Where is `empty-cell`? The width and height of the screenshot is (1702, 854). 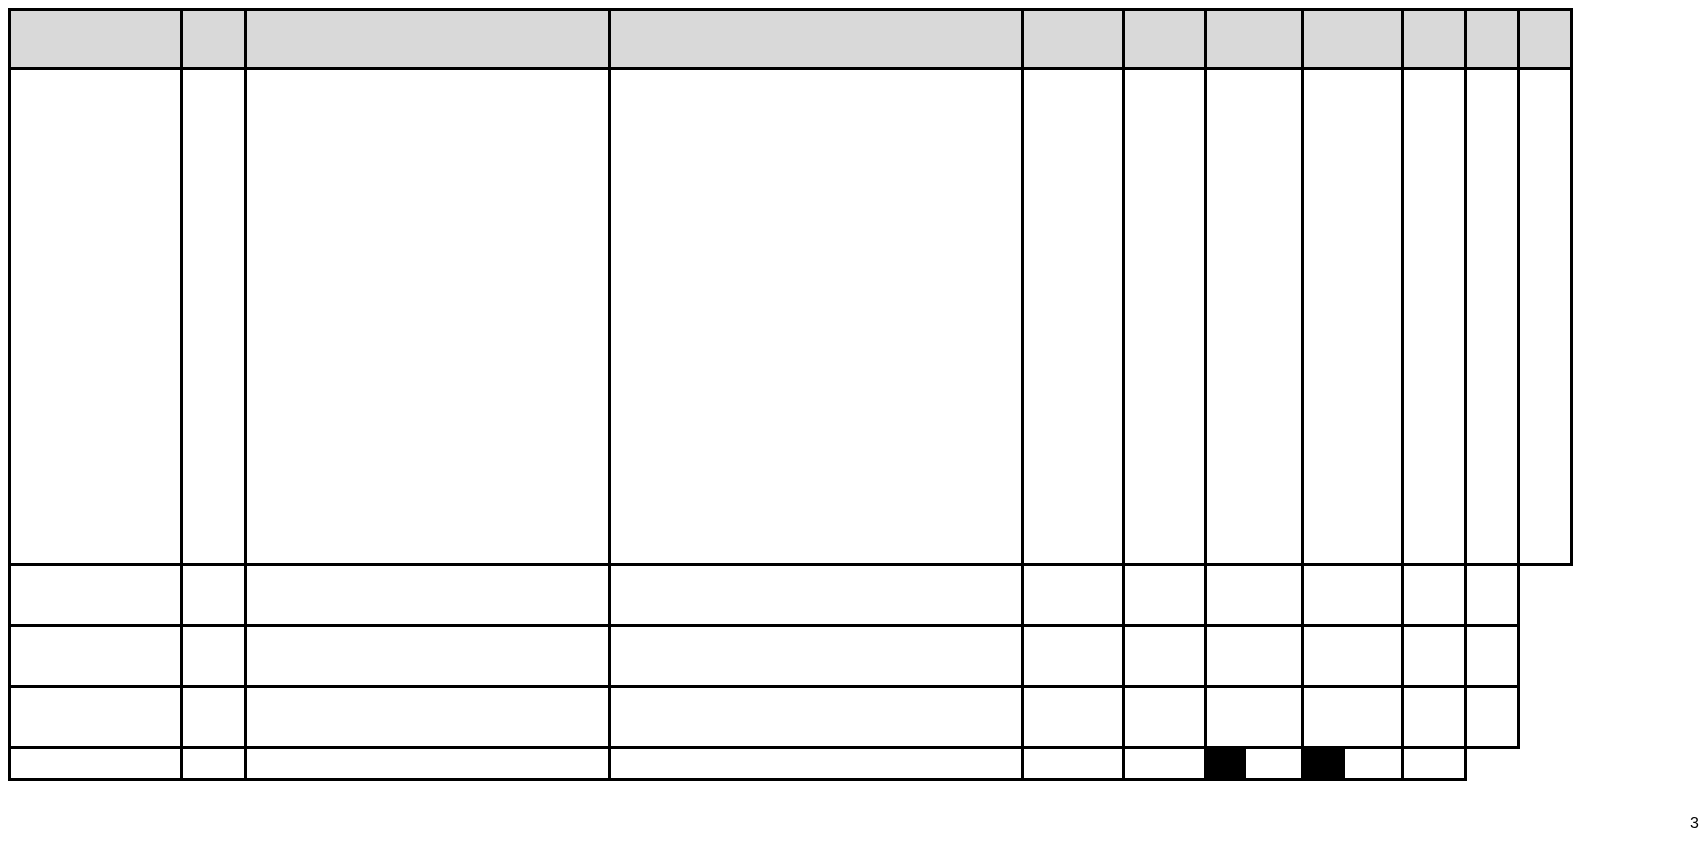
empty-cell is located at coordinates (1545, 671).